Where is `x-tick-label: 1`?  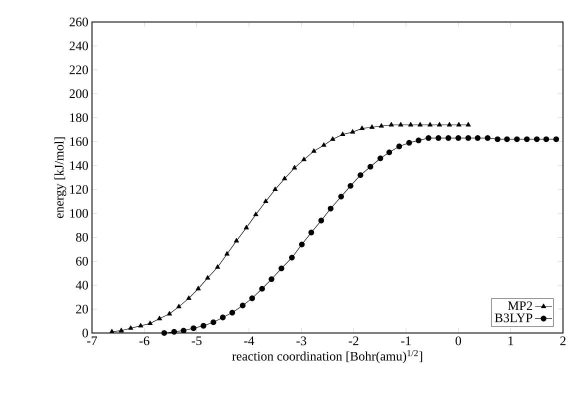 x-tick-label: 1 is located at coordinates (511, 341).